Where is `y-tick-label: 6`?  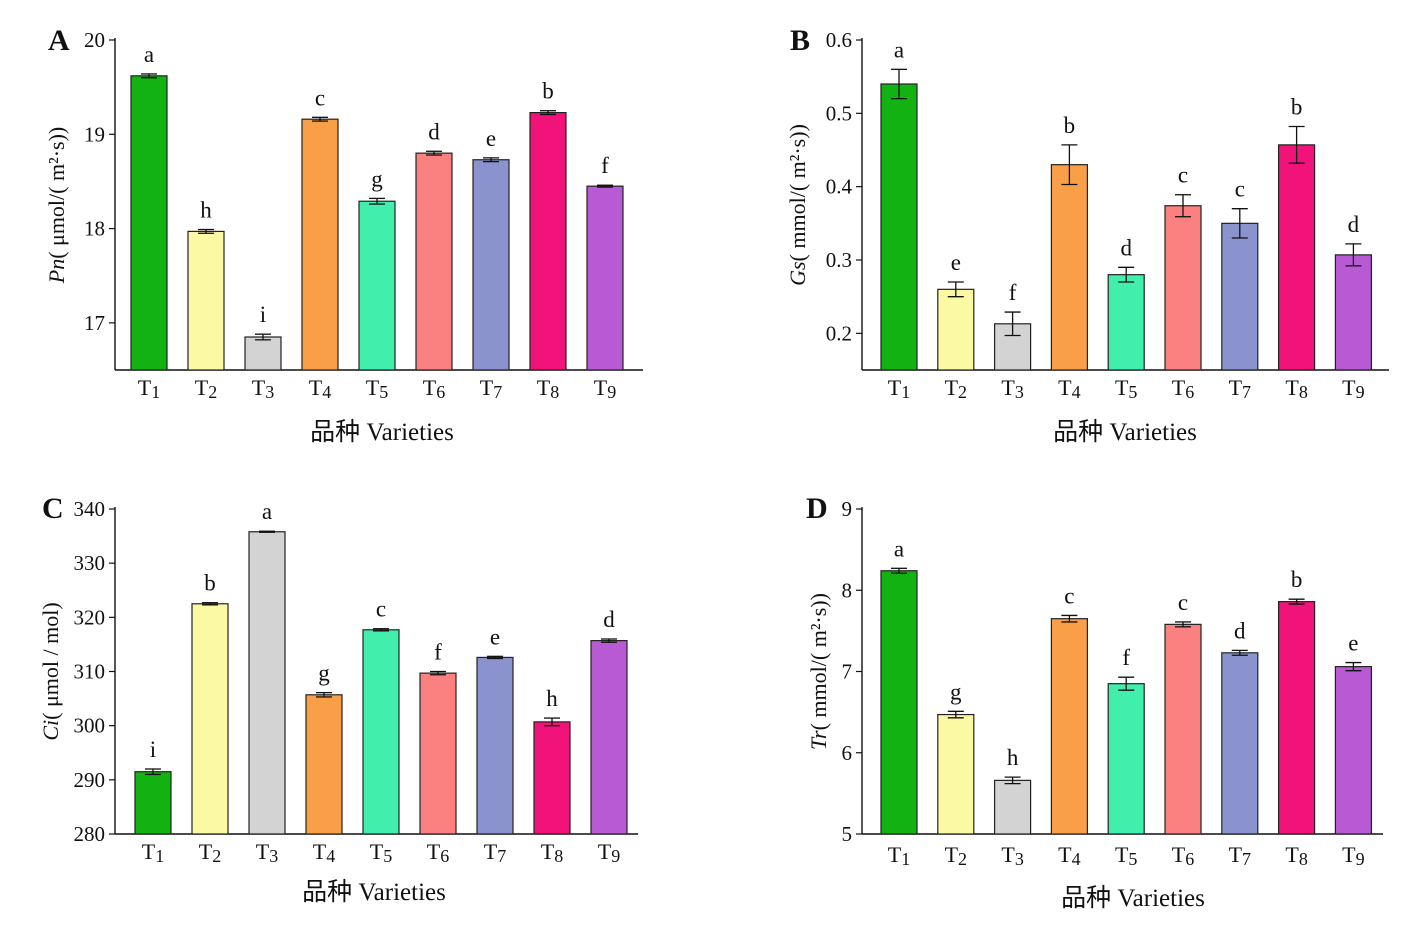
y-tick-label: 6 is located at coordinates (847, 753).